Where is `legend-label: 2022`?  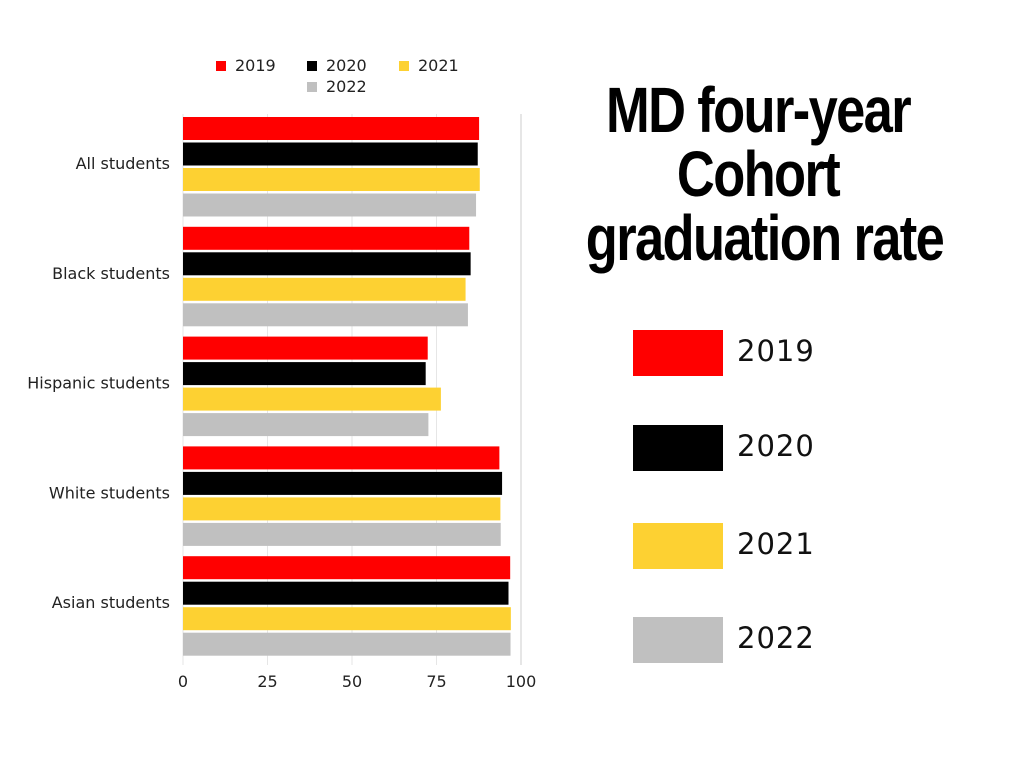 legend-label: 2022 is located at coordinates (346, 86).